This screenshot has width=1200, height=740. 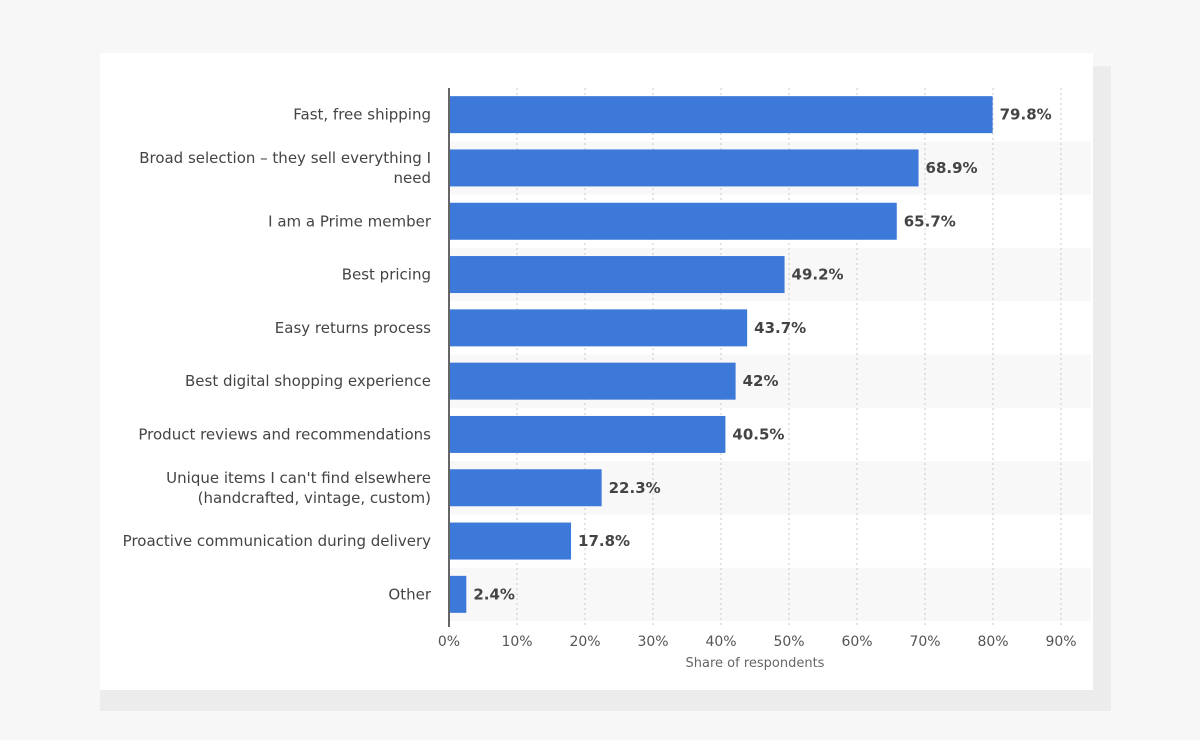 What do you see at coordinates (761, 381) in the screenshot?
I see `data-label: 42%` at bounding box center [761, 381].